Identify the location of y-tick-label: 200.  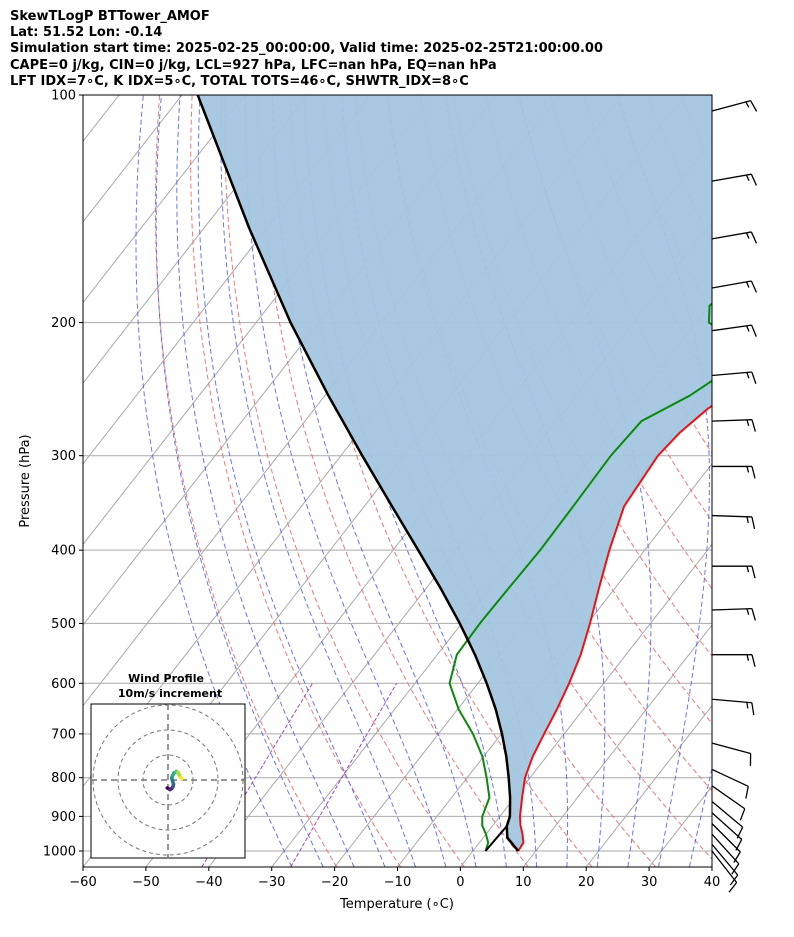
(63, 323).